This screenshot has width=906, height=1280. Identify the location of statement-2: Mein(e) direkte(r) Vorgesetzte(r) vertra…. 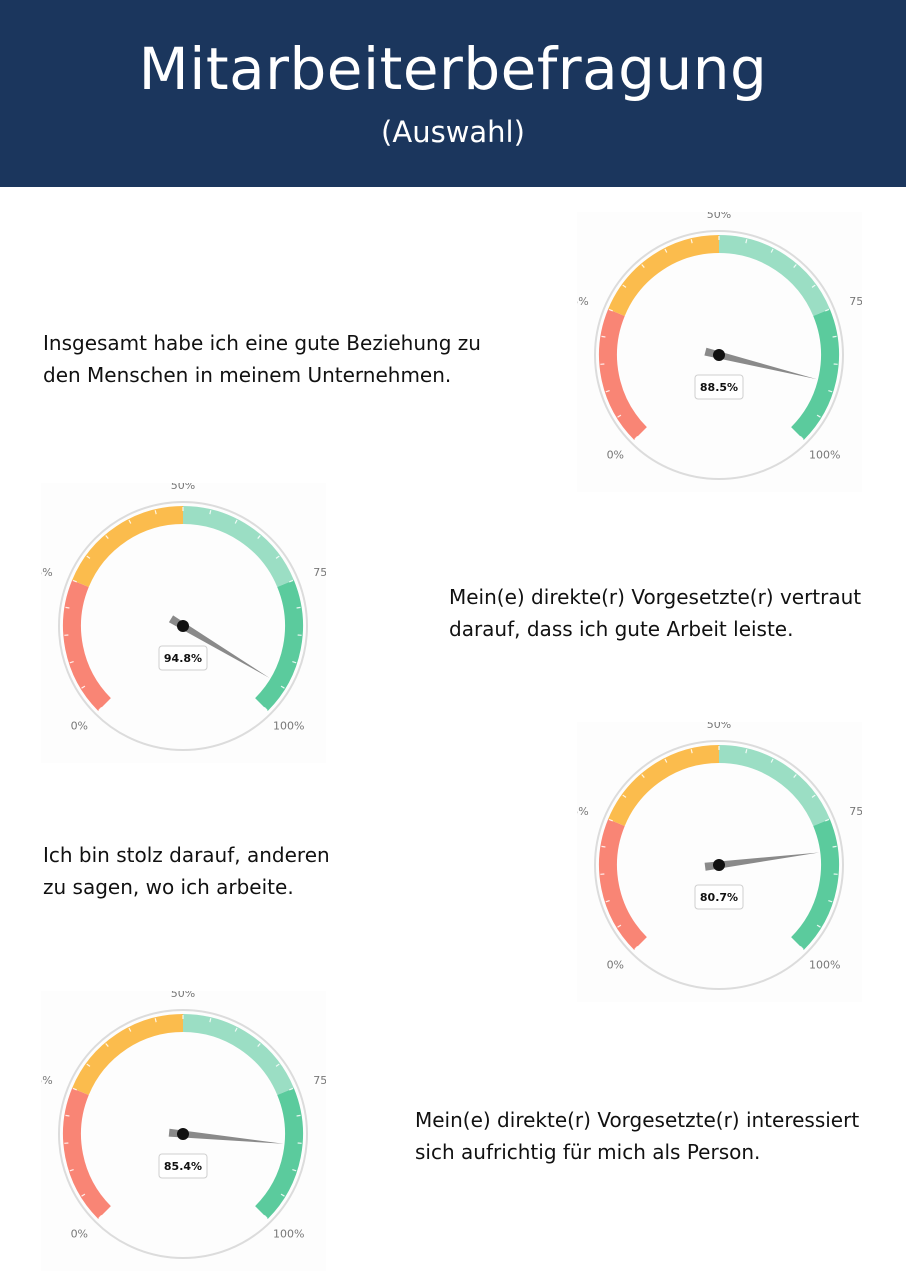
(655, 613).